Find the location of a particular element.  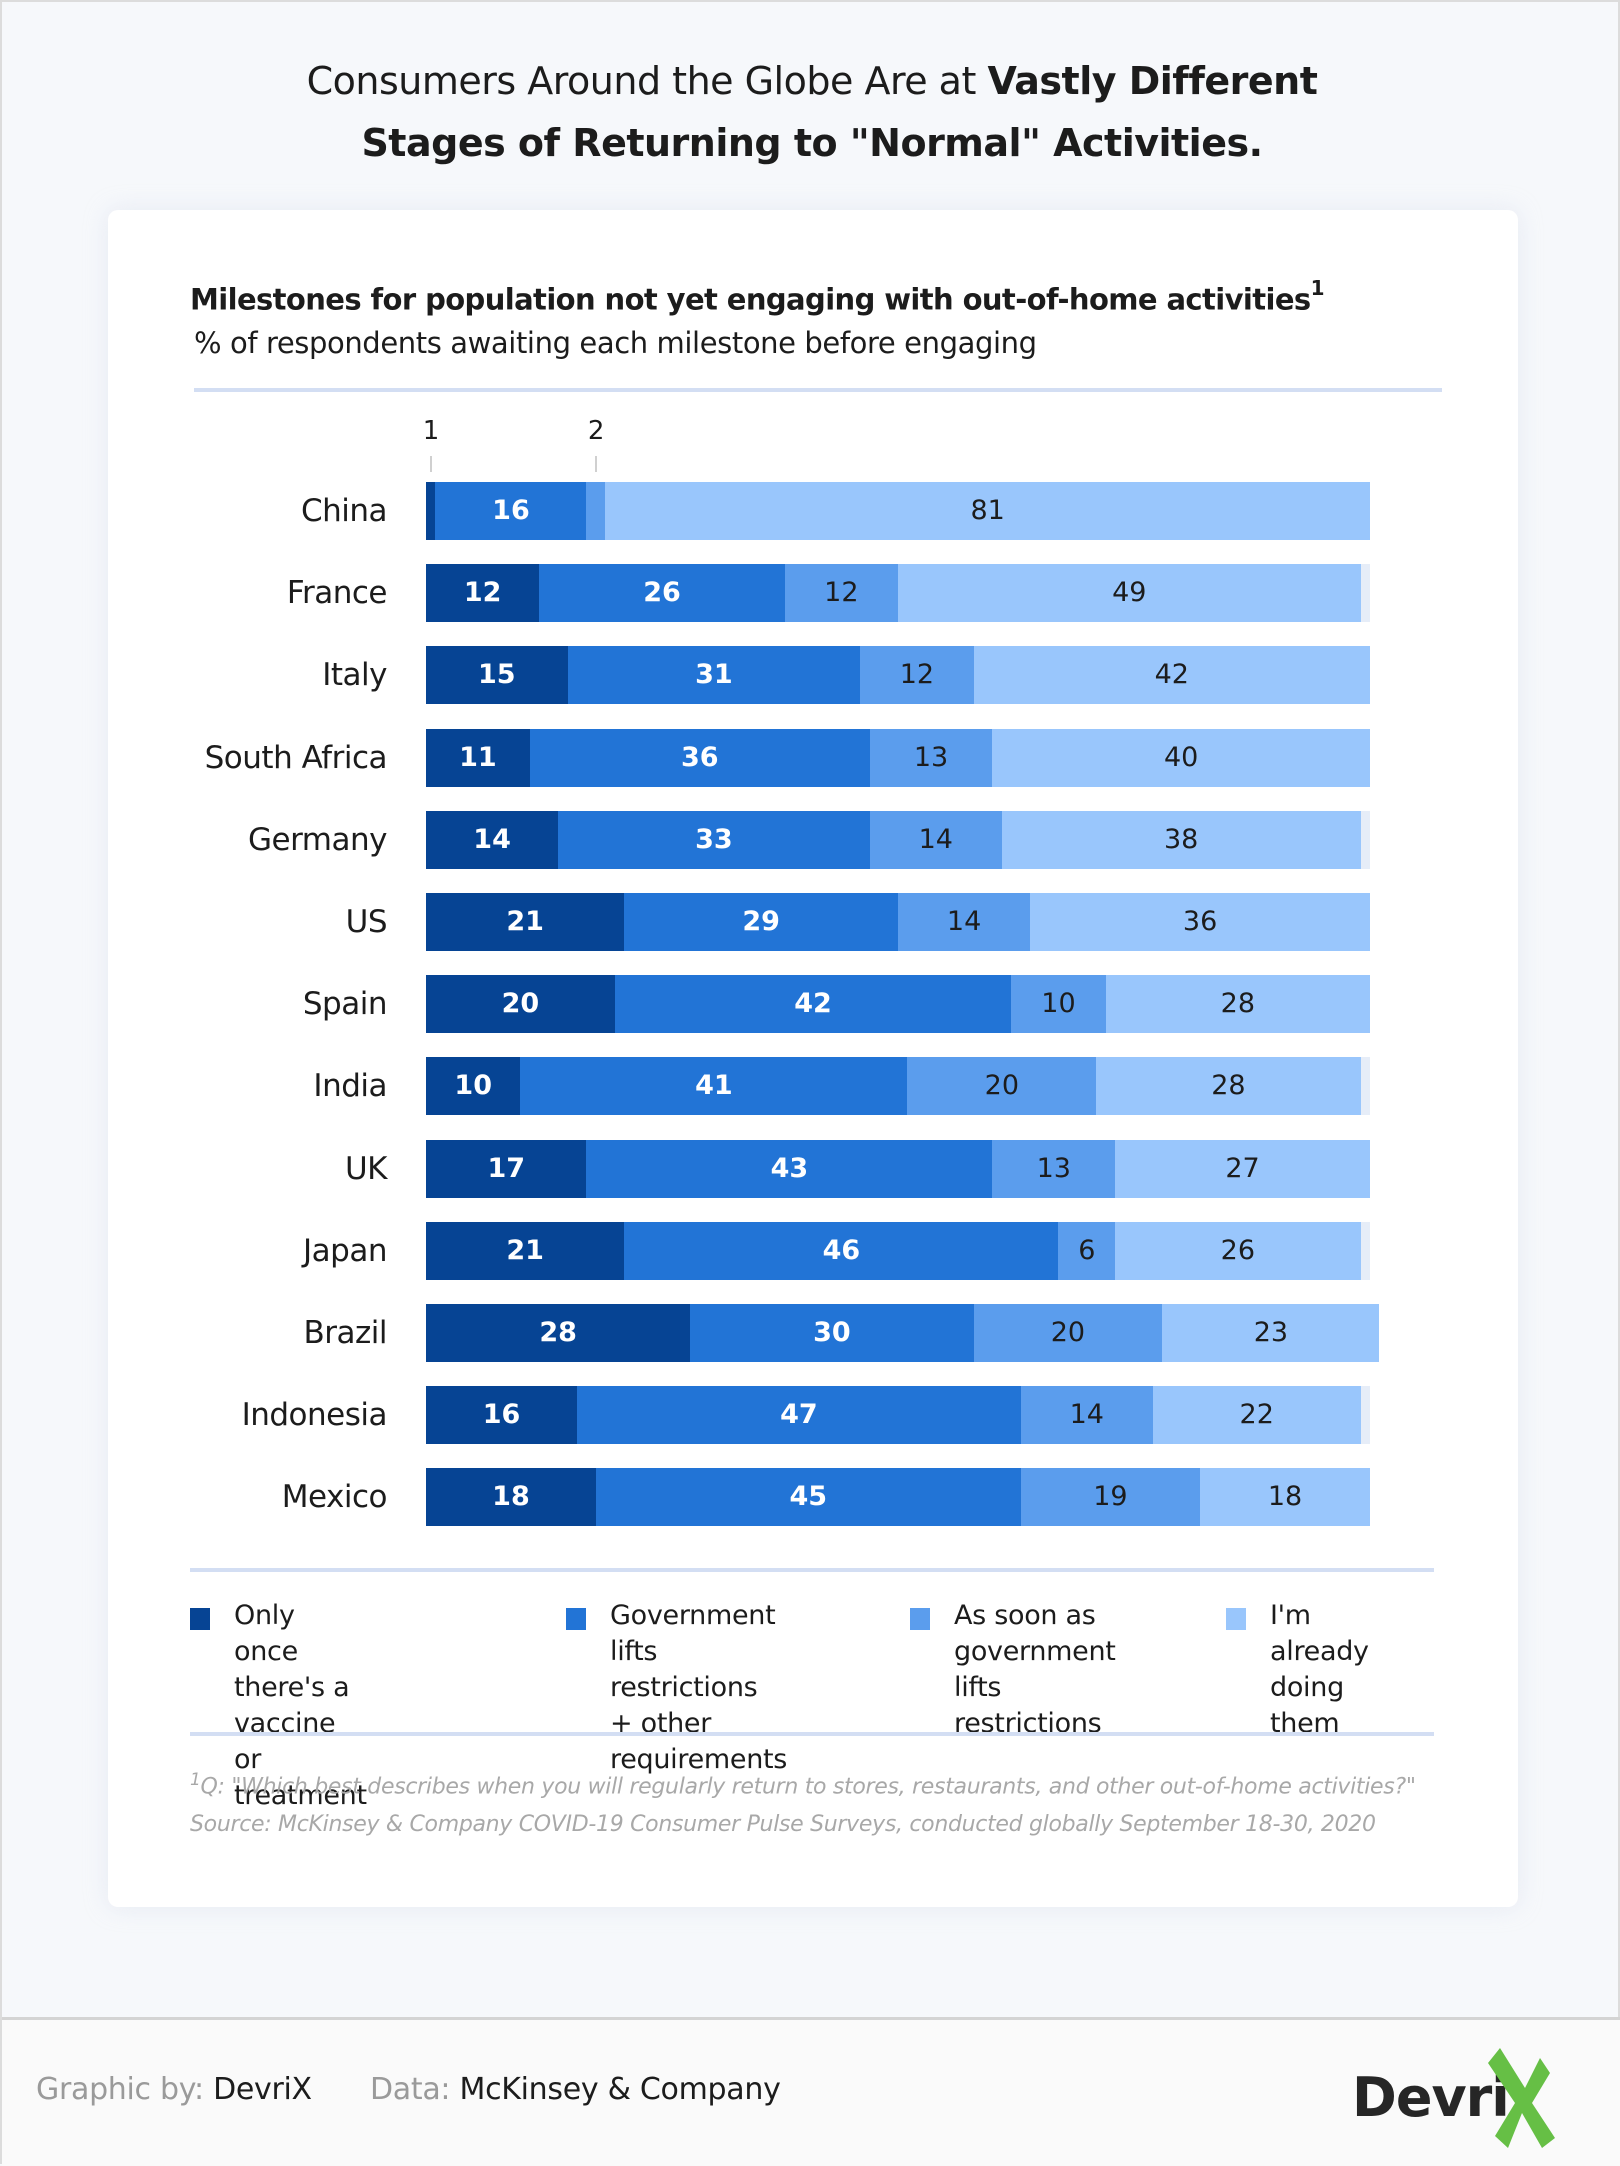

category-label: India is located at coordinates (350, 1086).